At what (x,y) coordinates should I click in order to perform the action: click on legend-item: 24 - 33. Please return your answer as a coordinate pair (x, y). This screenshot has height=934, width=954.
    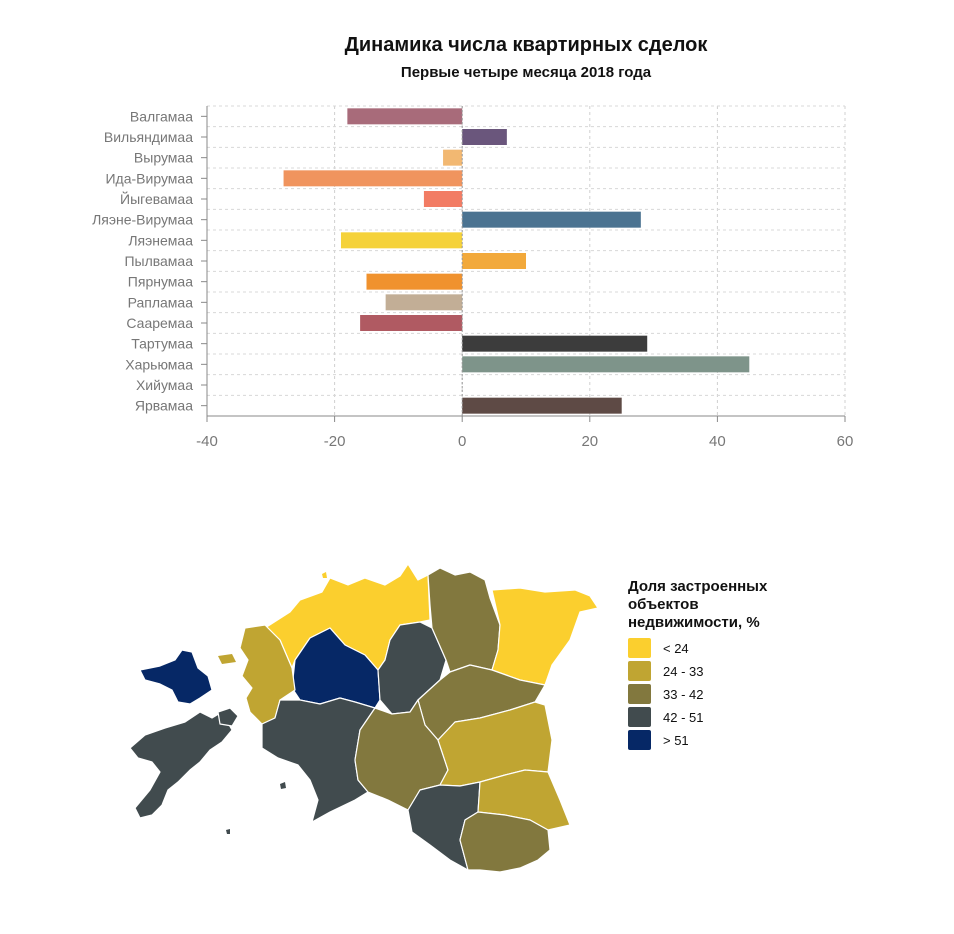
    Looking at the image, I should click on (698, 671).